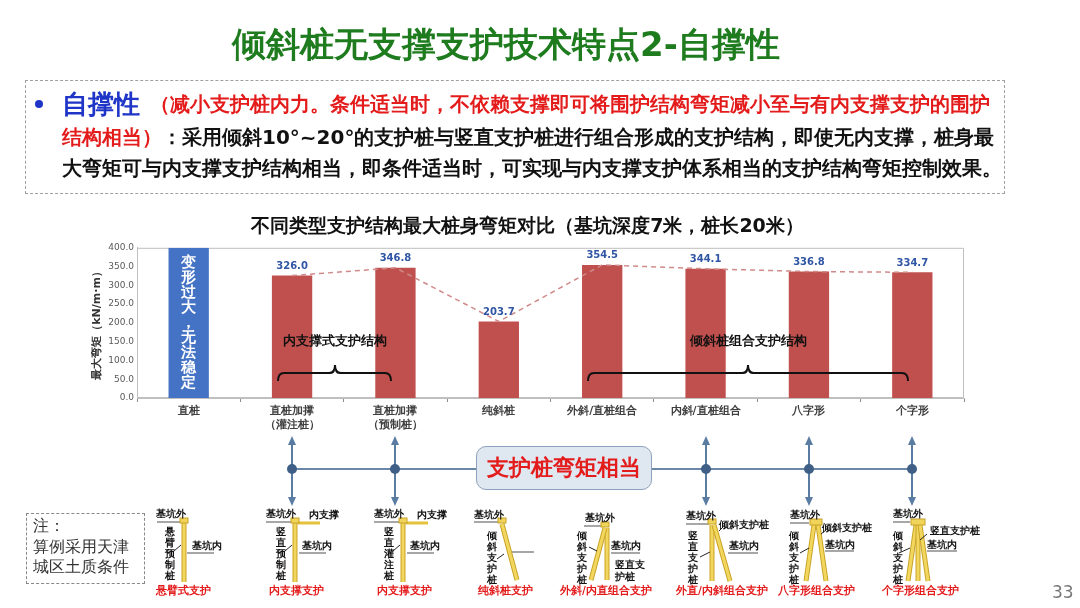  I want to click on text: 变形过大，无法稳定, so click(189, 321).